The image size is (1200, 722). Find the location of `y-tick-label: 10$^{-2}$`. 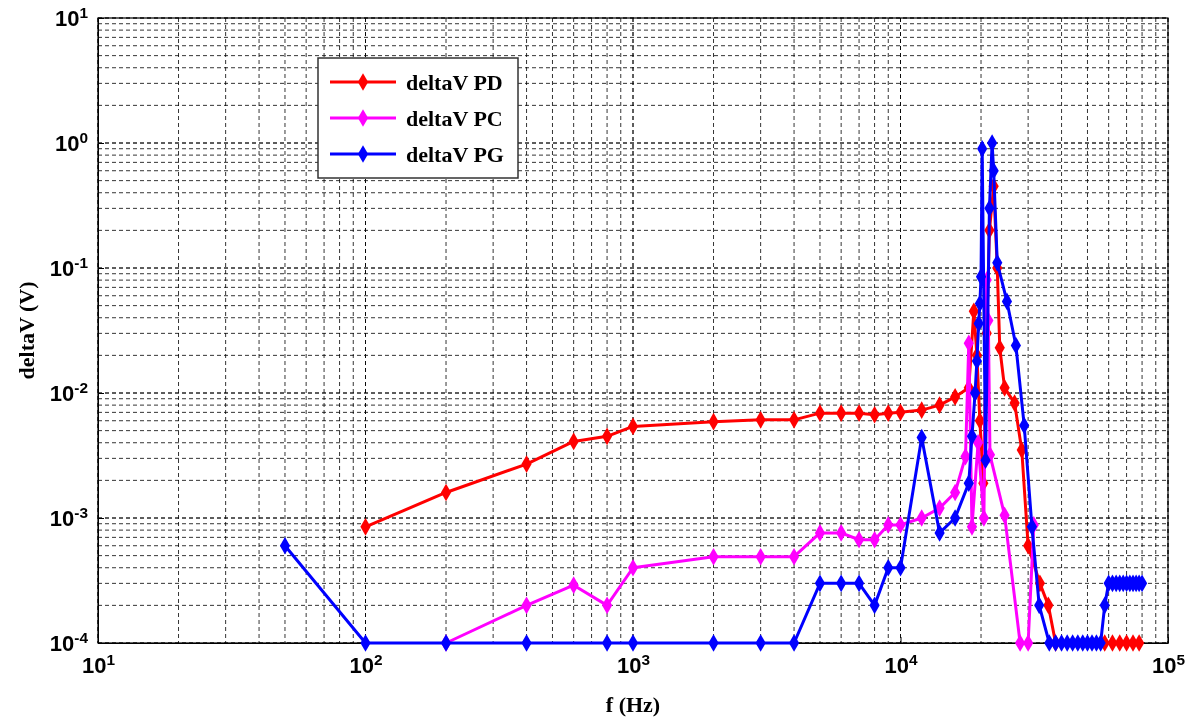

y-tick-label: 10$^{-2}$ is located at coordinates (68, 392).